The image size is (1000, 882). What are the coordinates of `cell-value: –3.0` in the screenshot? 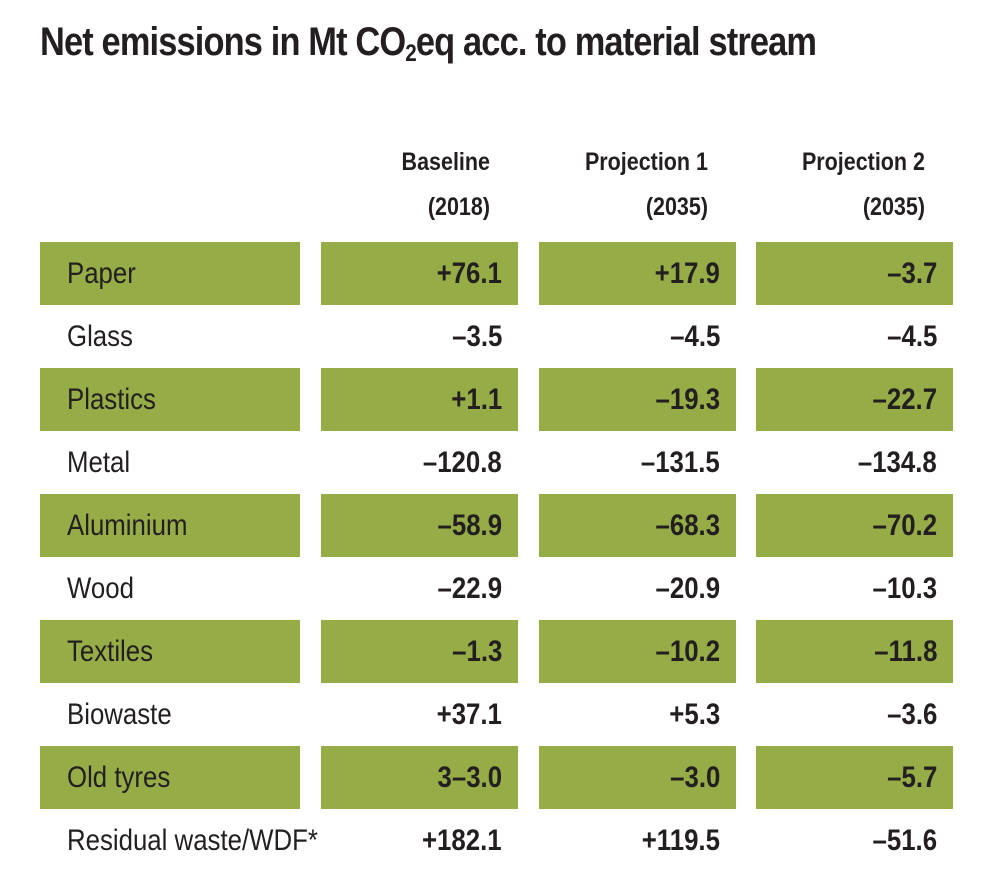 It's located at (694, 777).